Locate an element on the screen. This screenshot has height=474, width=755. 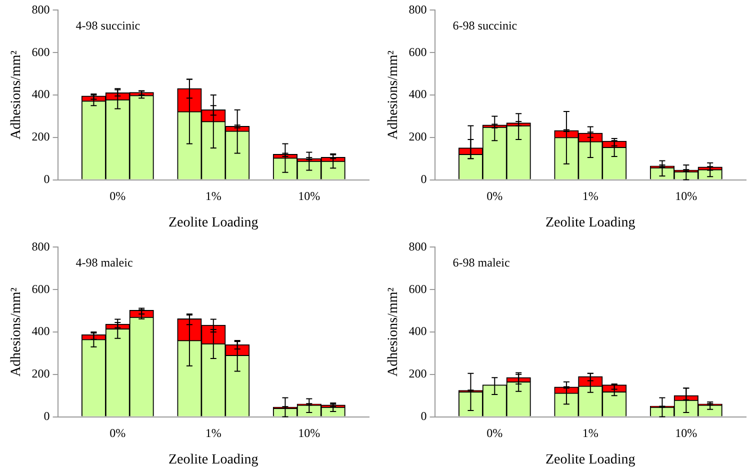
text: 6-98 succinic is located at coordinates (485, 25).